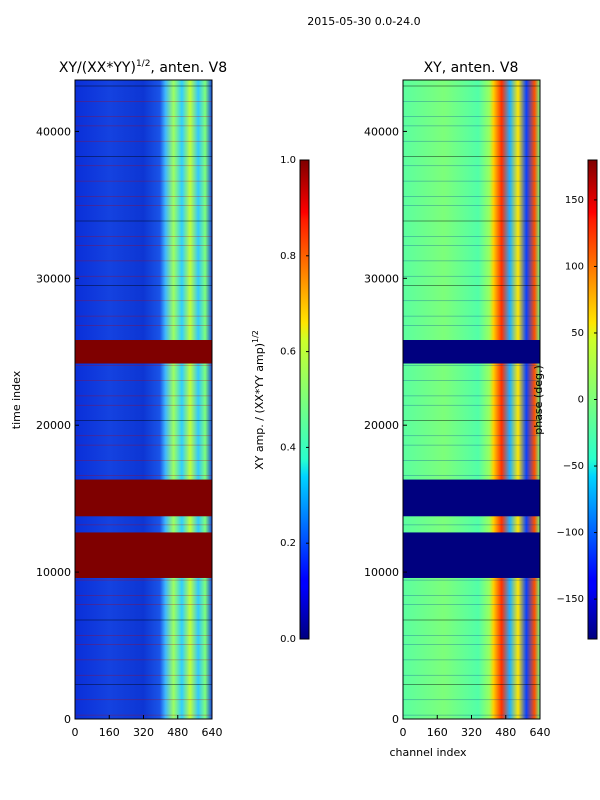  What do you see at coordinates (143, 64) in the screenshot?
I see `panel1-title-exponent: 1/2` at bounding box center [143, 64].